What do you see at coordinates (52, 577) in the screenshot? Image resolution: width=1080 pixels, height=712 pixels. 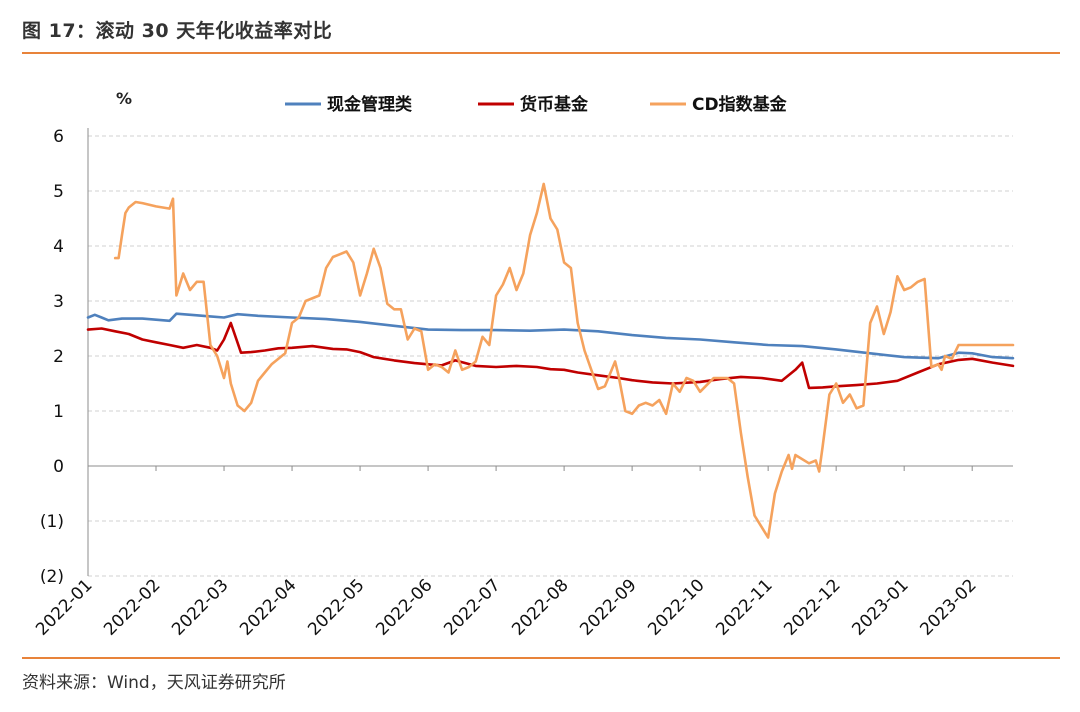 I see `y-tick-label: (2)` at bounding box center [52, 577].